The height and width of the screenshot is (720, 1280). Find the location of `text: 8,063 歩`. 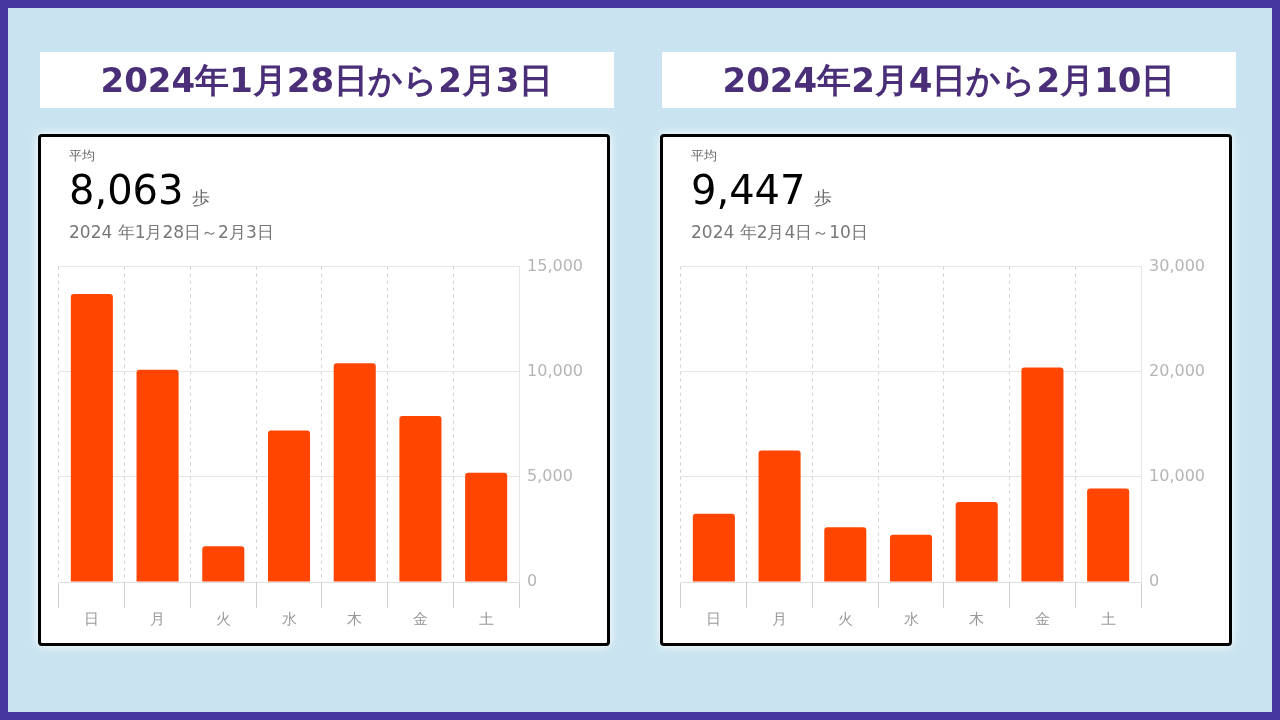

text: 8,063 歩 is located at coordinates (139, 190).